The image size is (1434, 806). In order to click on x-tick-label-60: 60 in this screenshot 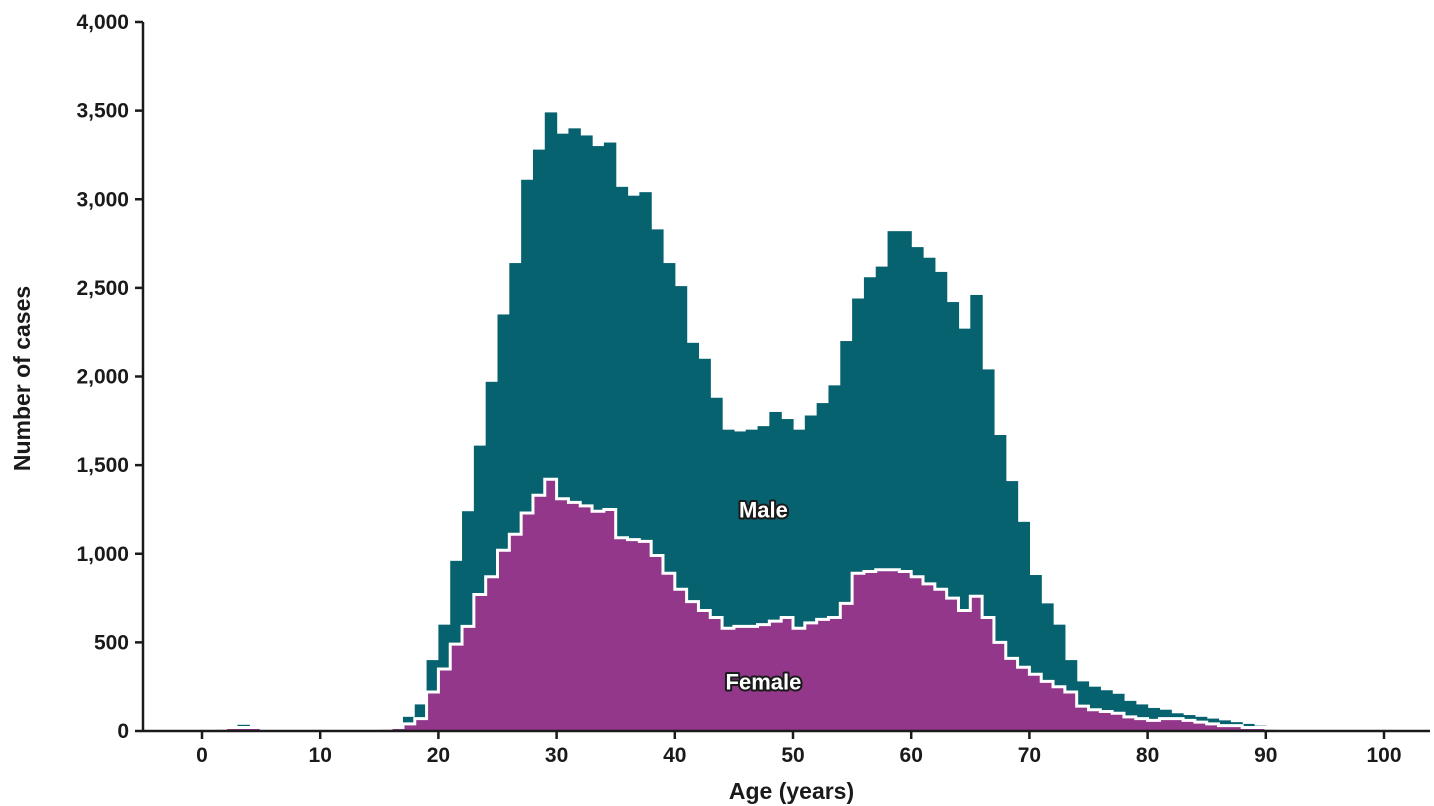, I will do `click(911, 755)`.